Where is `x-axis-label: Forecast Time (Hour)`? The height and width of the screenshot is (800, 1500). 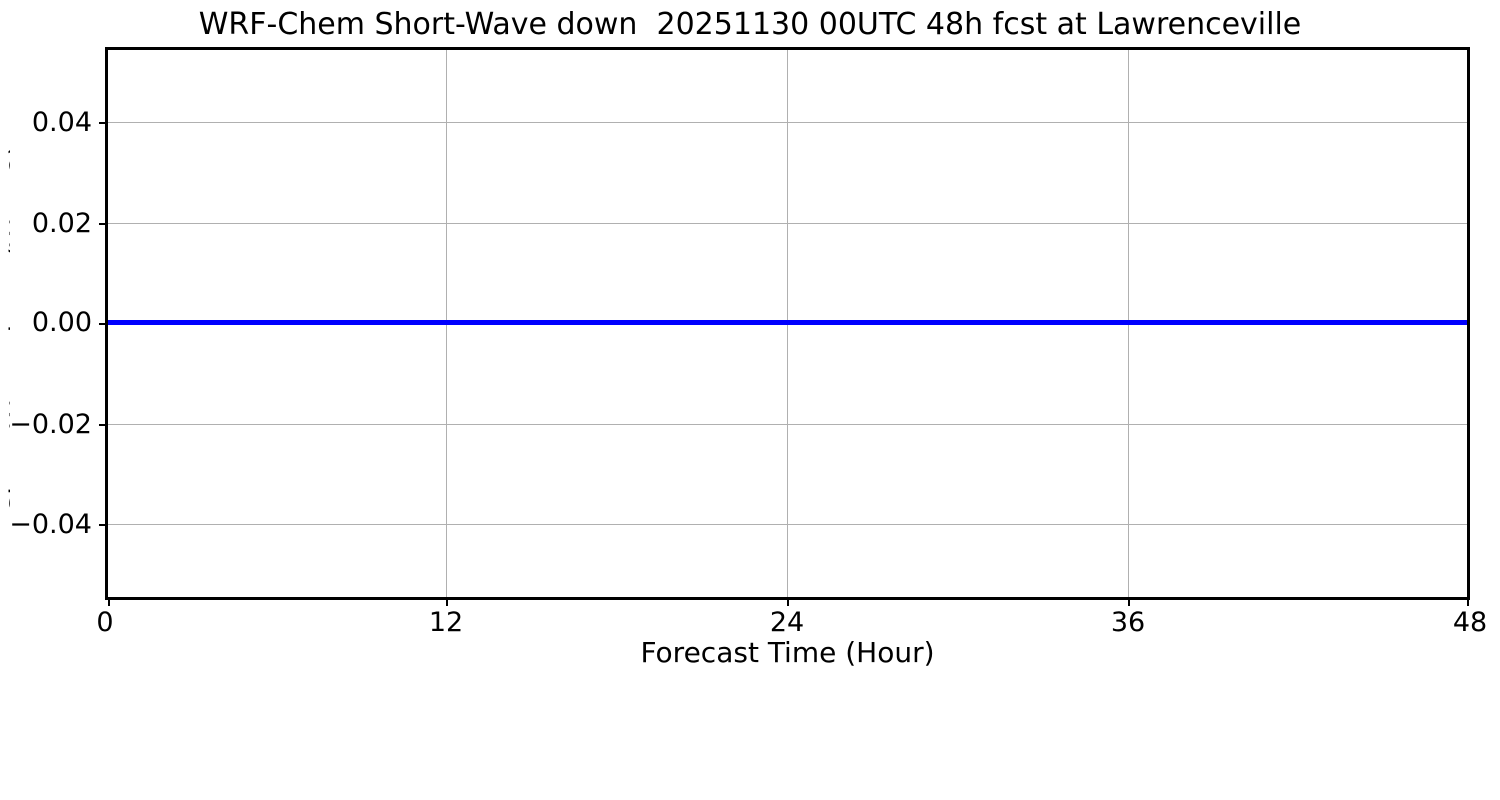
x-axis-label: Forecast Time (Hour) is located at coordinates (787, 652).